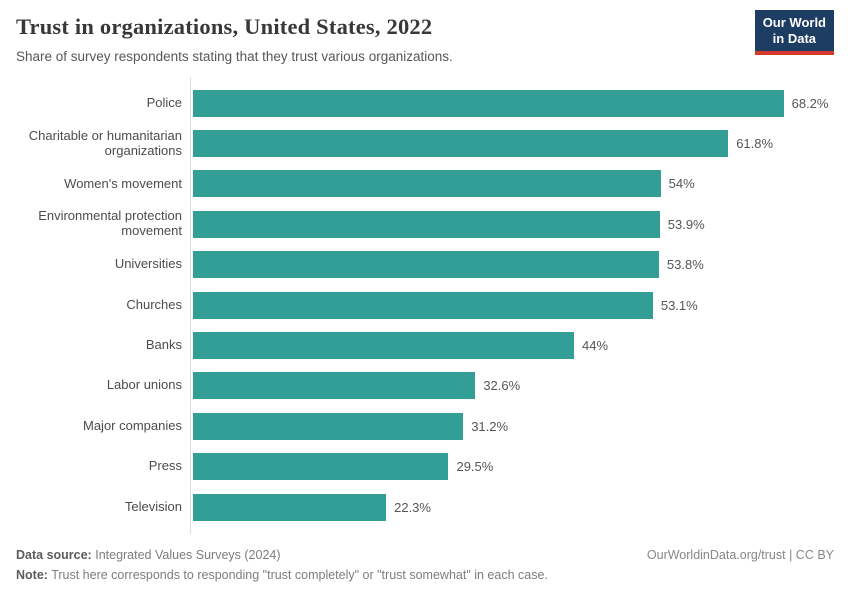 This screenshot has height=600, width=850. What do you see at coordinates (164, 102) in the screenshot?
I see `category-label: Police` at bounding box center [164, 102].